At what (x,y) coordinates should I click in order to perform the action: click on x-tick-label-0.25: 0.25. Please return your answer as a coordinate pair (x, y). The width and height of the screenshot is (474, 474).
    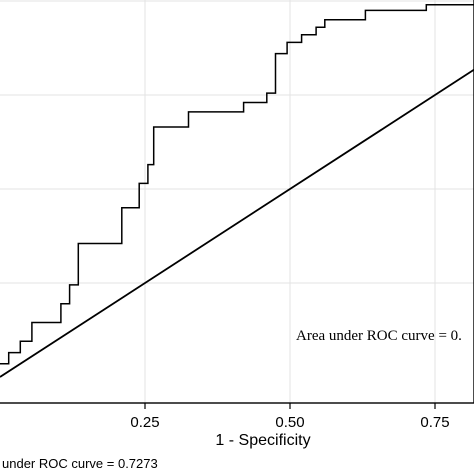
    Looking at the image, I should click on (144, 422).